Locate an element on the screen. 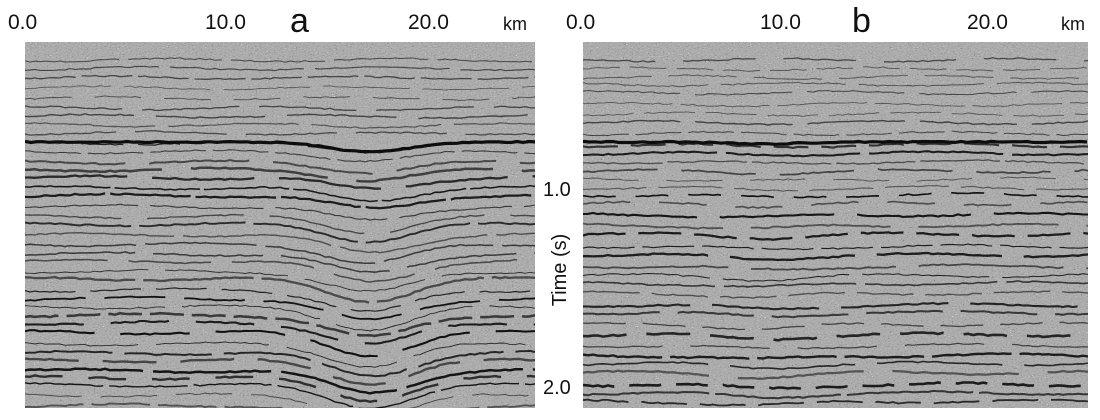 This screenshot has width=1100, height=420. panel-b-x-tick-20: 20.0 is located at coordinates (987, 22).